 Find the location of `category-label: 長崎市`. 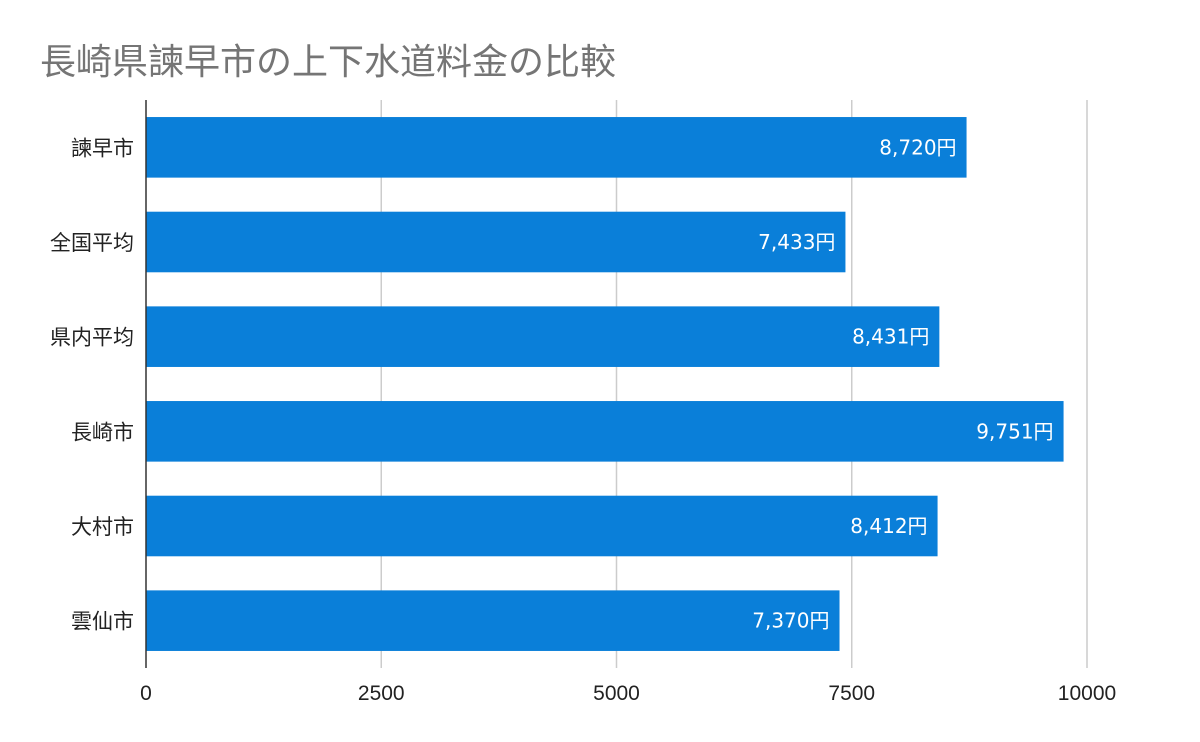

category-label: 長崎市 is located at coordinates (102, 432).